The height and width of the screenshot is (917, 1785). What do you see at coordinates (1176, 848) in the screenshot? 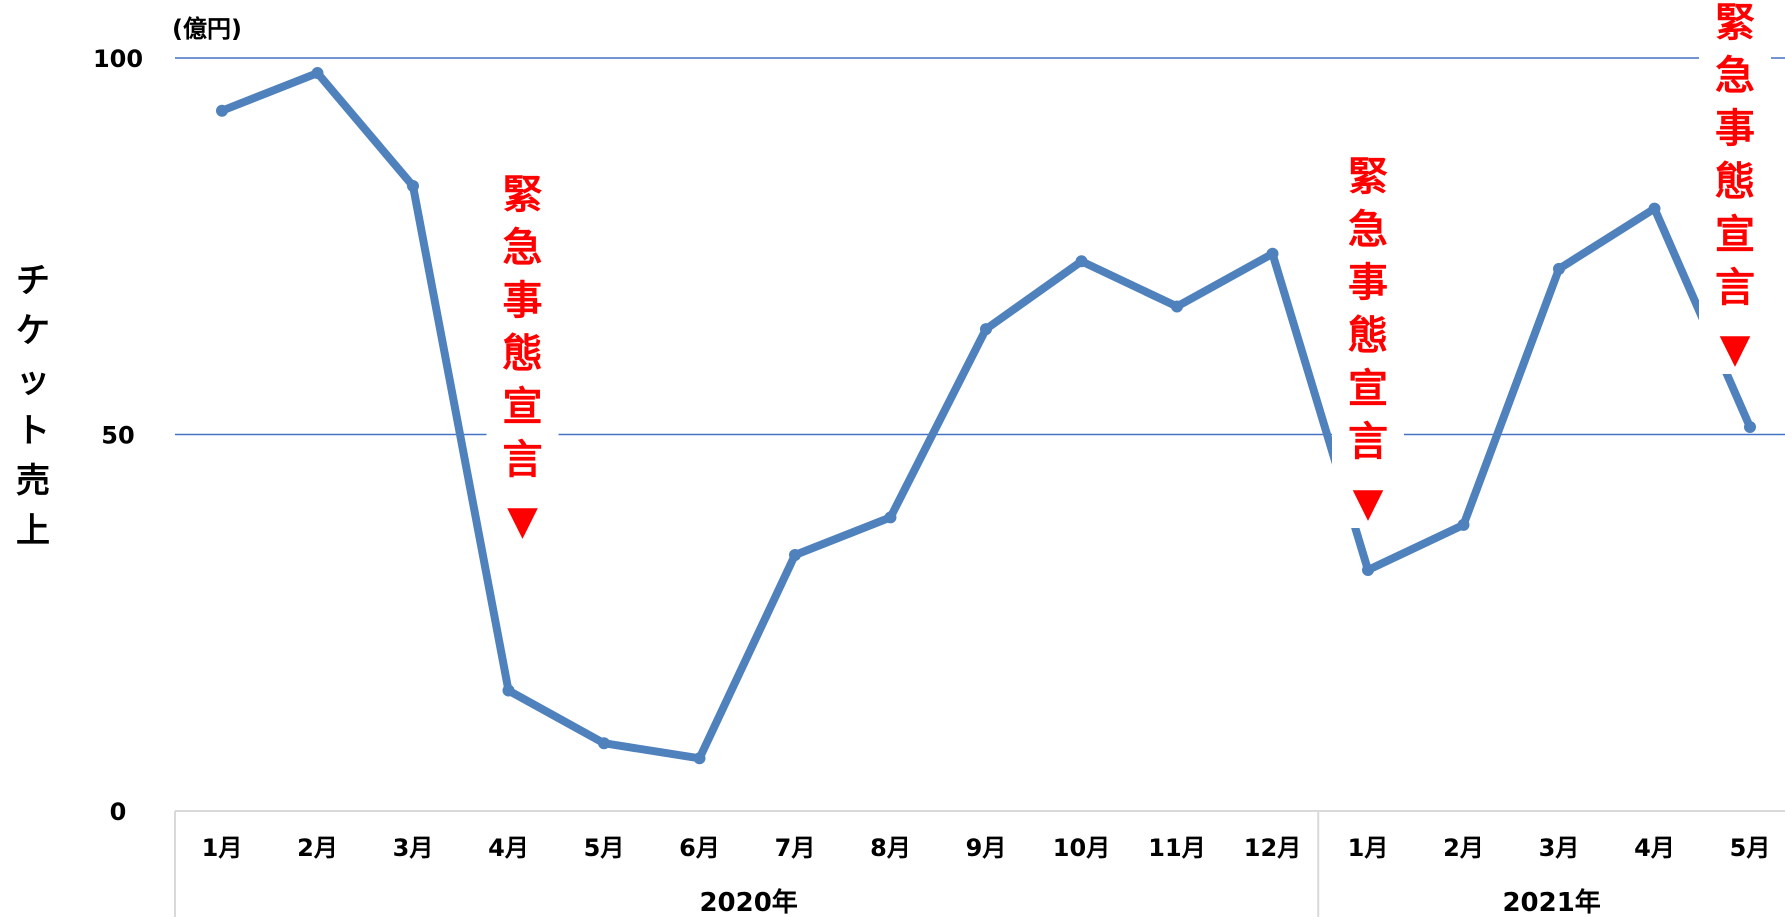
I see `x-tick-label: 11月` at bounding box center [1176, 848].